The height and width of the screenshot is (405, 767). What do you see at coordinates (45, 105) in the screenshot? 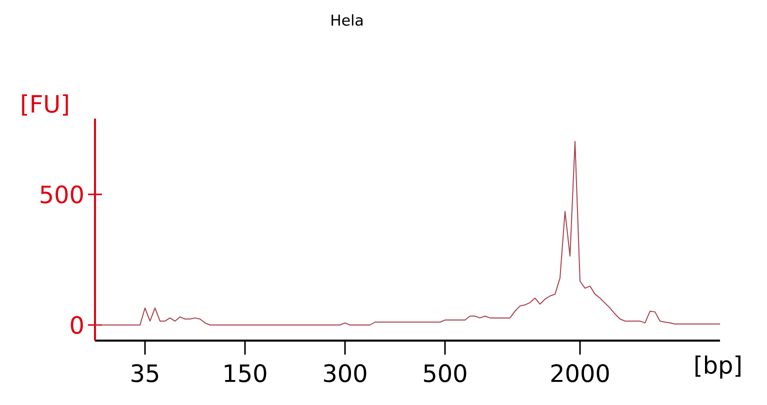
I see `y-axis-title: [FU]` at bounding box center [45, 105].